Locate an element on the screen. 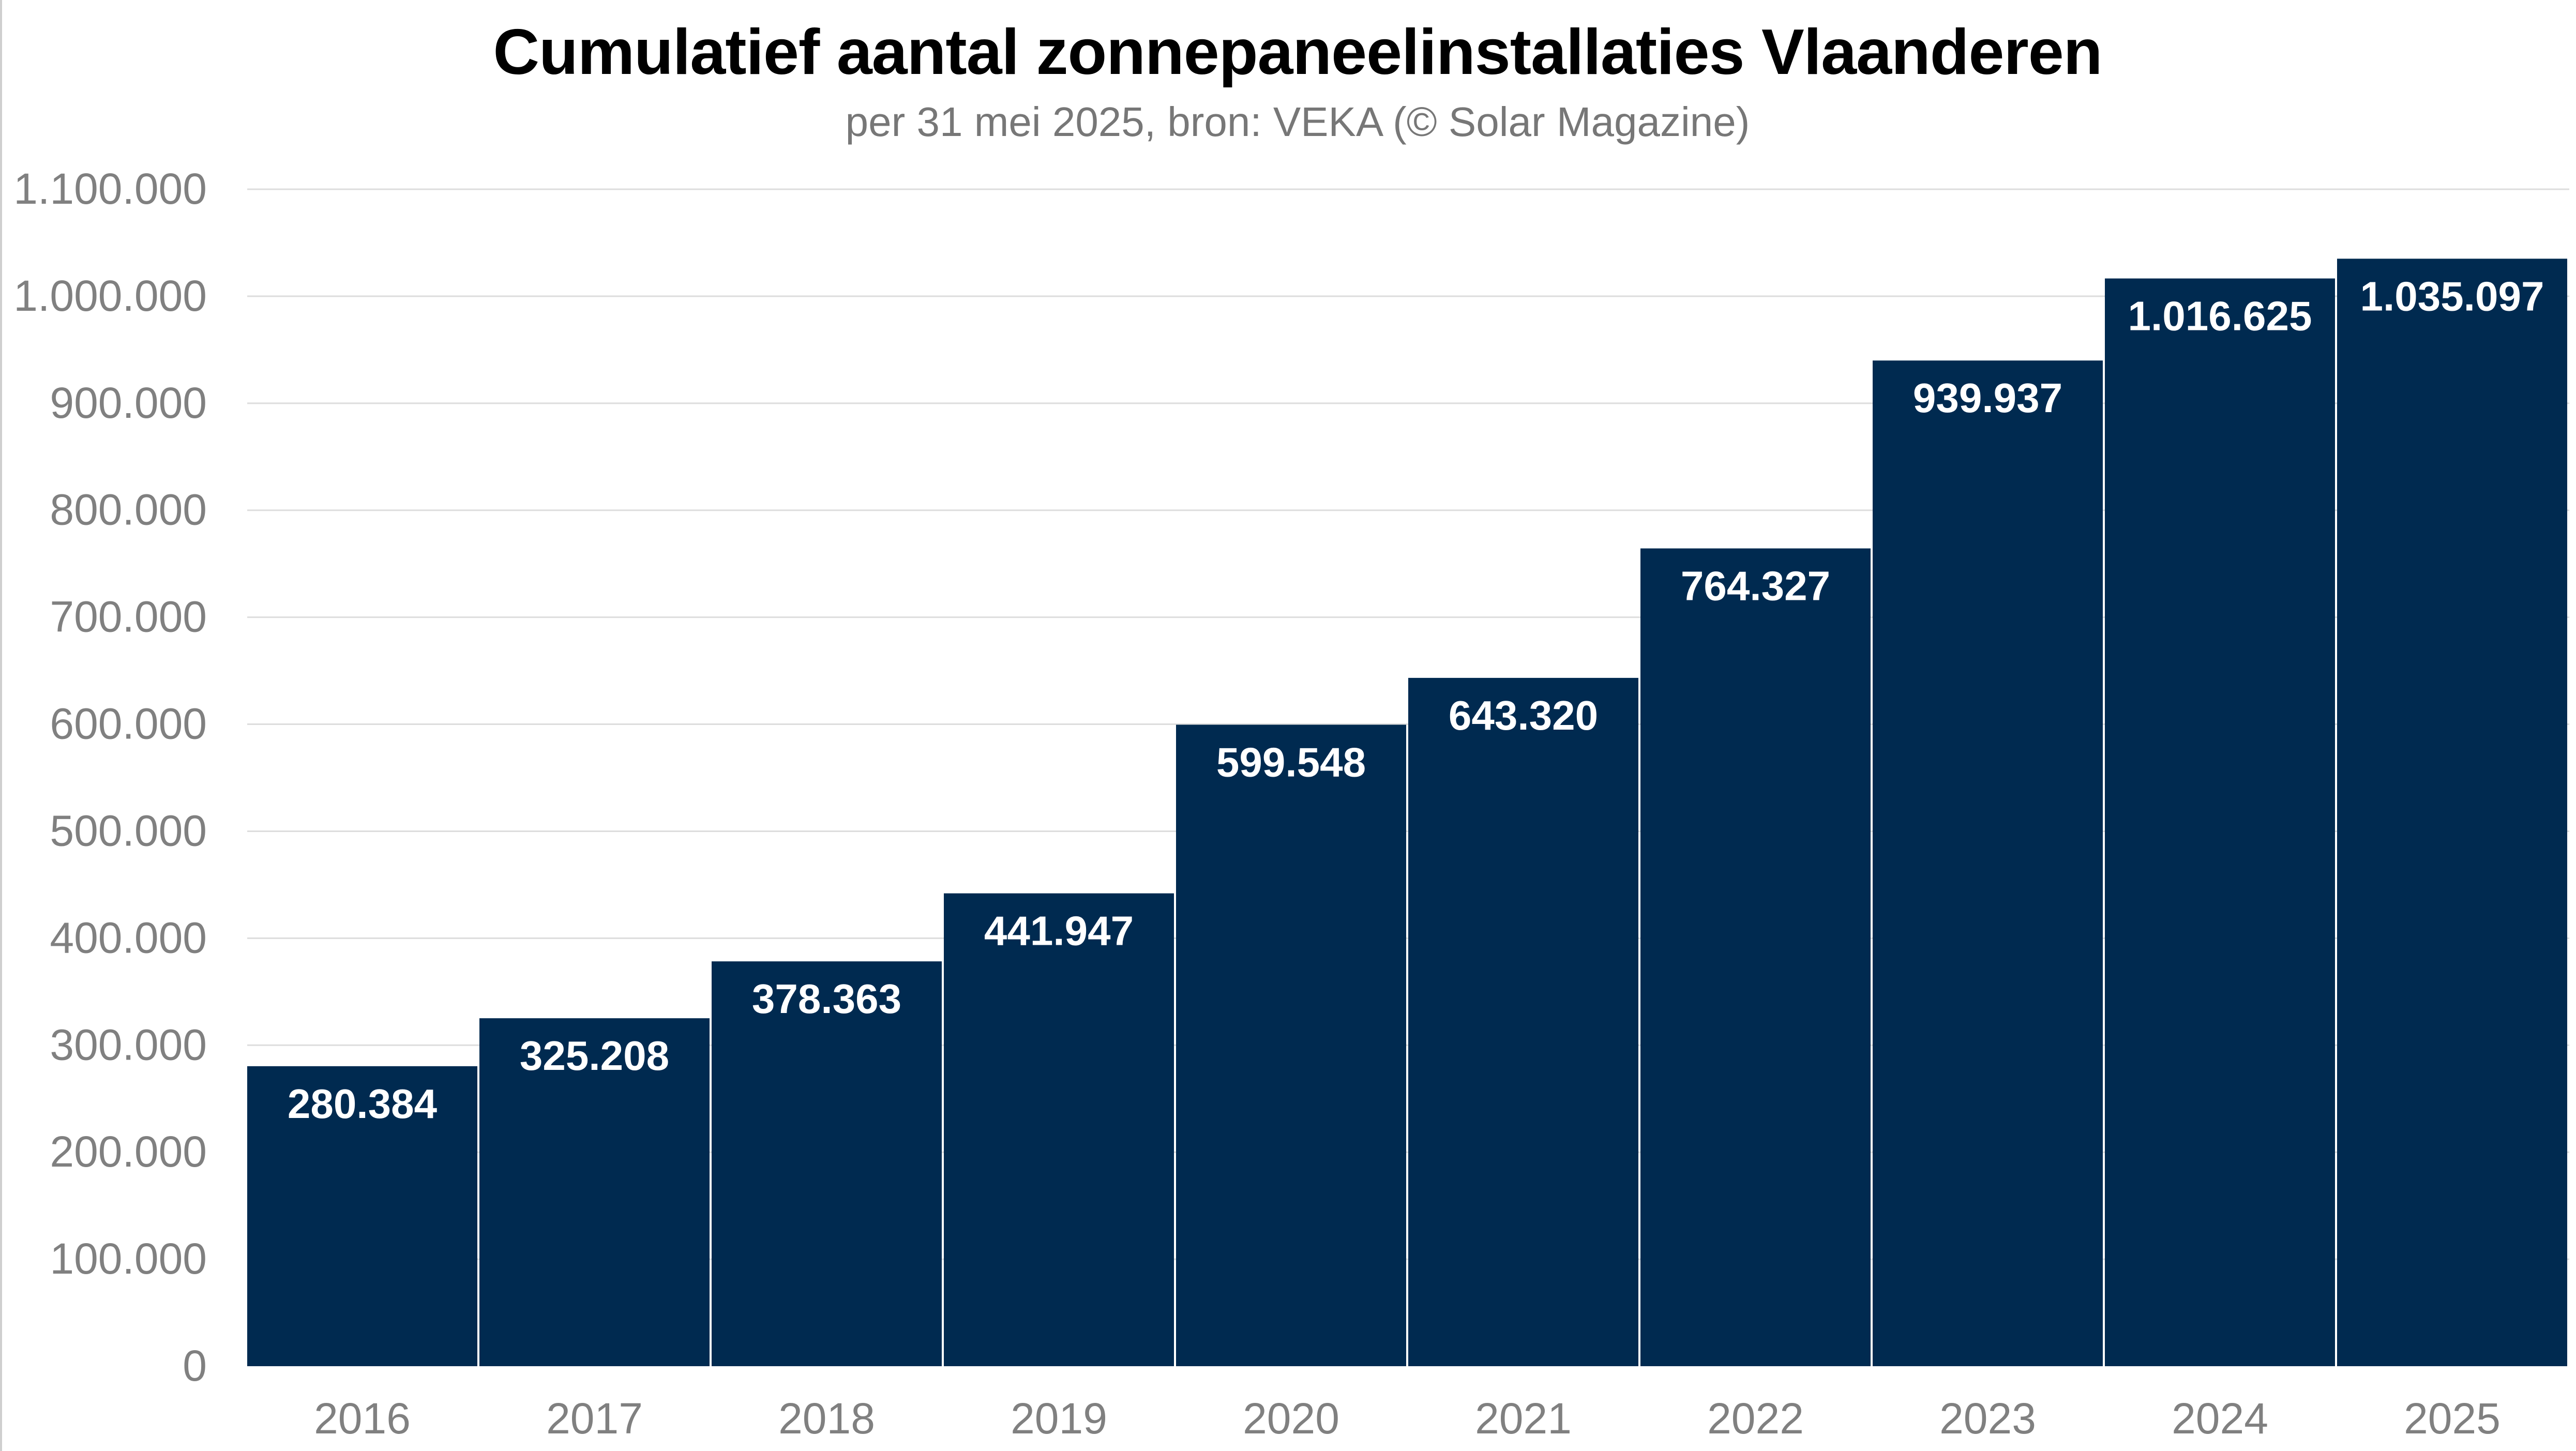 Image resolution: width=2576 pixels, height=1451 pixels. x-tick-label: 2016 is located at coordinates (362, 1418).